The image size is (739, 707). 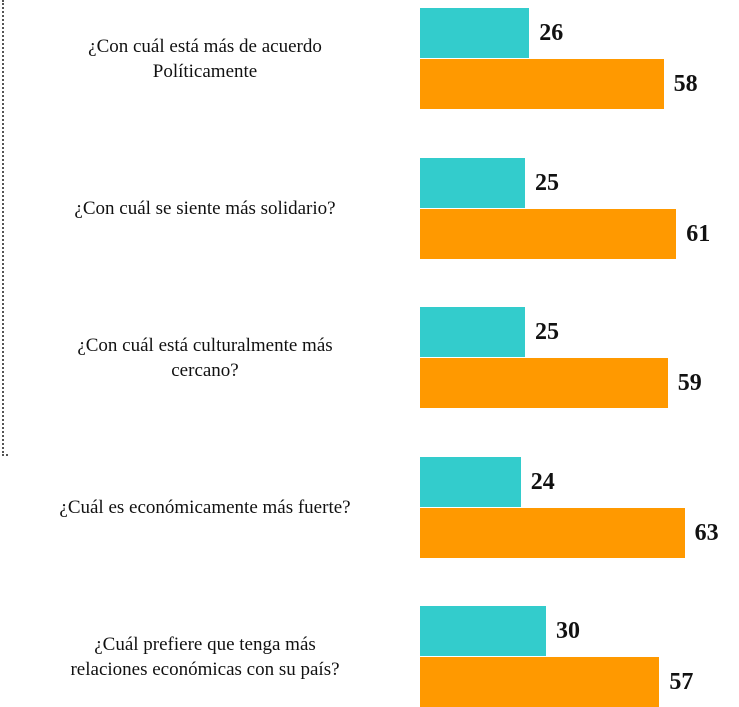 I want to click on value-label: 63, so click(x=706, y=532).